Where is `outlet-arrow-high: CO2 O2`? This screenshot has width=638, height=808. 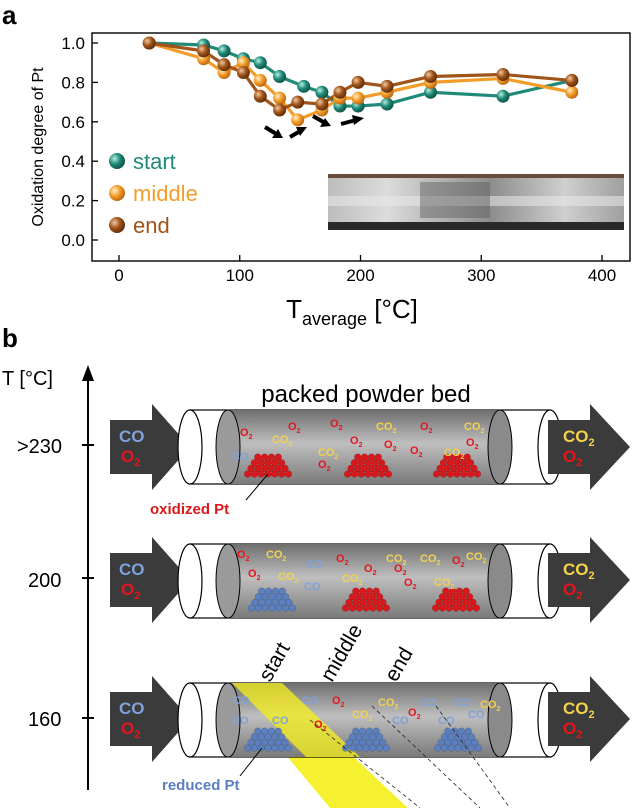
outlet-arrow-high: CO2 O2 is located at coordinates (589, 447).